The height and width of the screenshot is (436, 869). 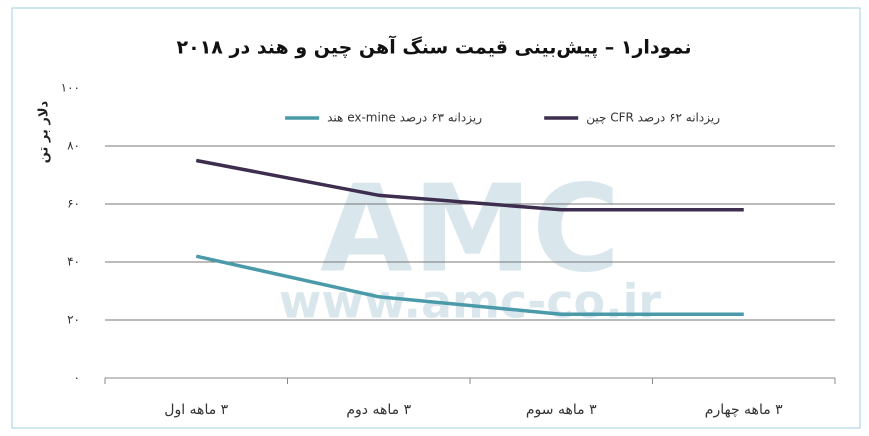 What do you see at coordinates (744, 410) in the screenshot?
I see `x-tick-label: ۳ ماهه چهارم` at bounding box center [744, 410].